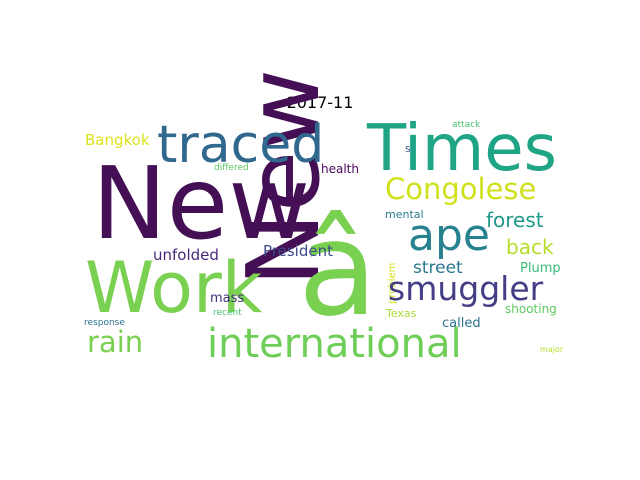 This screenshot has width=640, height=480. What do you see at coordinates (186, 255) in the screenshot?
I see `word-unfolded: unfolded` at bounding box center [186, 255].